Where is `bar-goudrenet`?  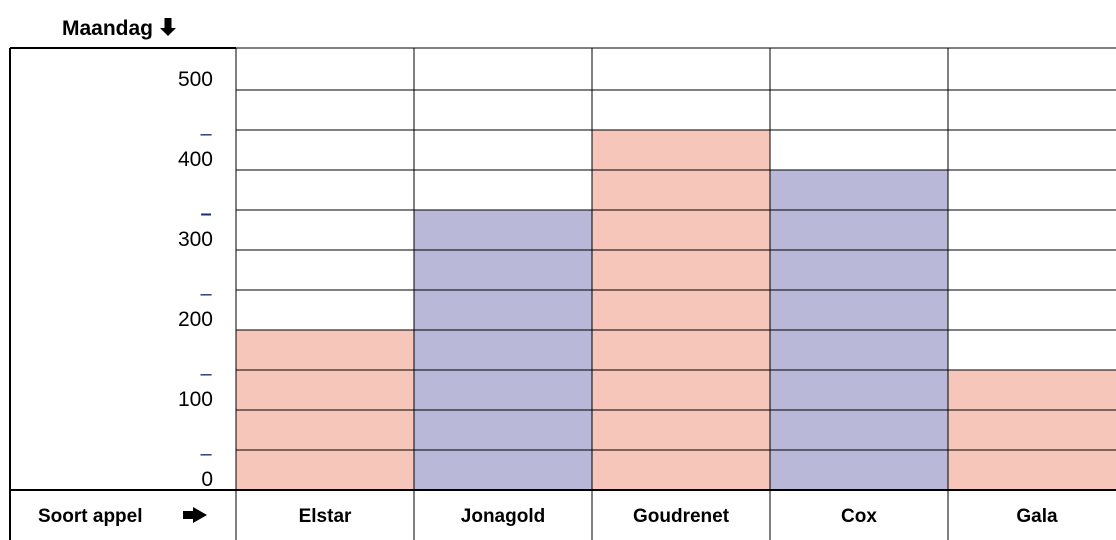
bar-goudrenet is located at coordinates (681, 310).